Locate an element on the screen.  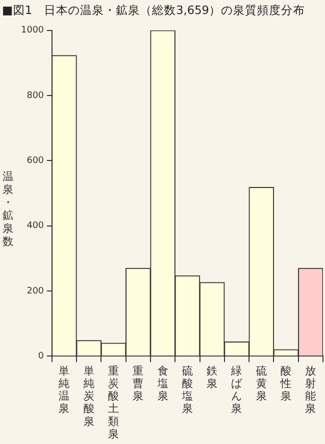
x-tick-label: 重曹泉 is located at coordinates (138, 383).